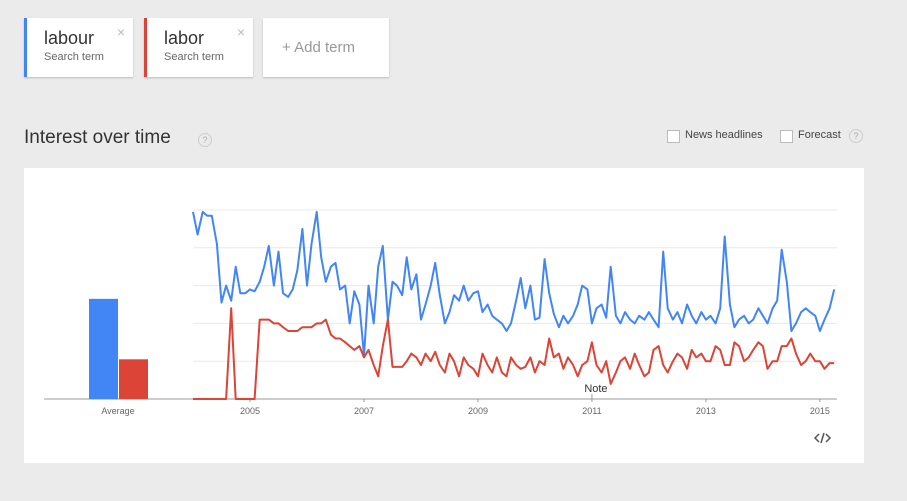 This screenshot has height=501, width=907. I want to click on term-card: labor Search term ×, so click(198, 47).